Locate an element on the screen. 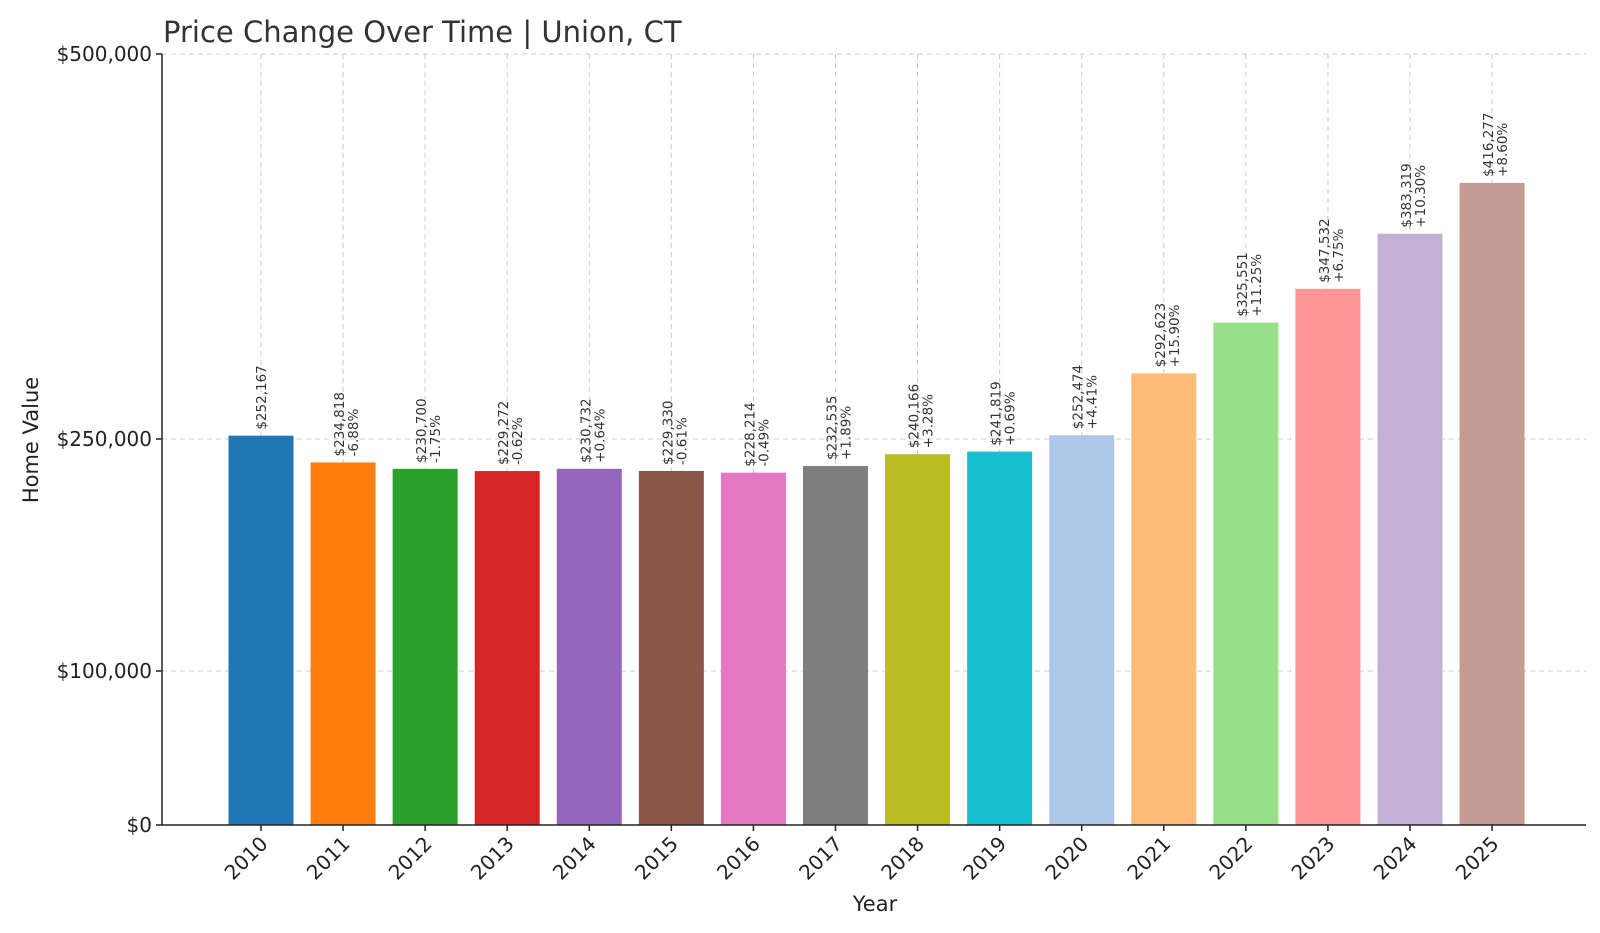  chart-title: Price Change Over Time | Union, CT is located at coordinates (422, 32).